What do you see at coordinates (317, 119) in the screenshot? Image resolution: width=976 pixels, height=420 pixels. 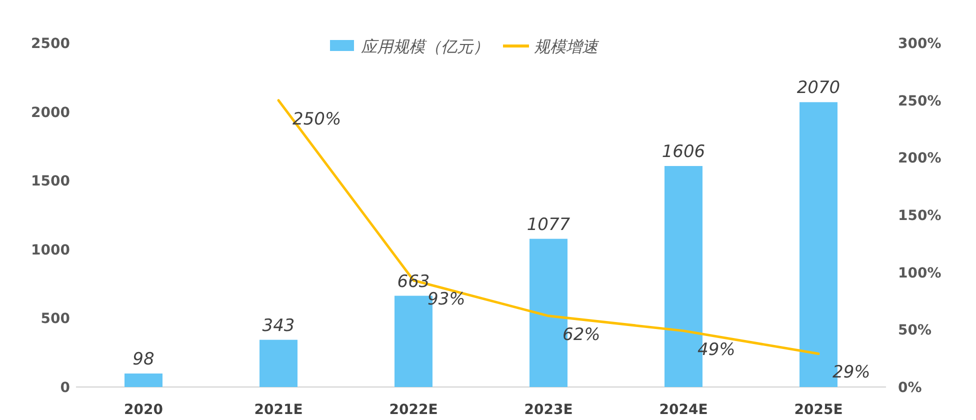 I see `data-label: 250%` at bounding box center [317, 119].